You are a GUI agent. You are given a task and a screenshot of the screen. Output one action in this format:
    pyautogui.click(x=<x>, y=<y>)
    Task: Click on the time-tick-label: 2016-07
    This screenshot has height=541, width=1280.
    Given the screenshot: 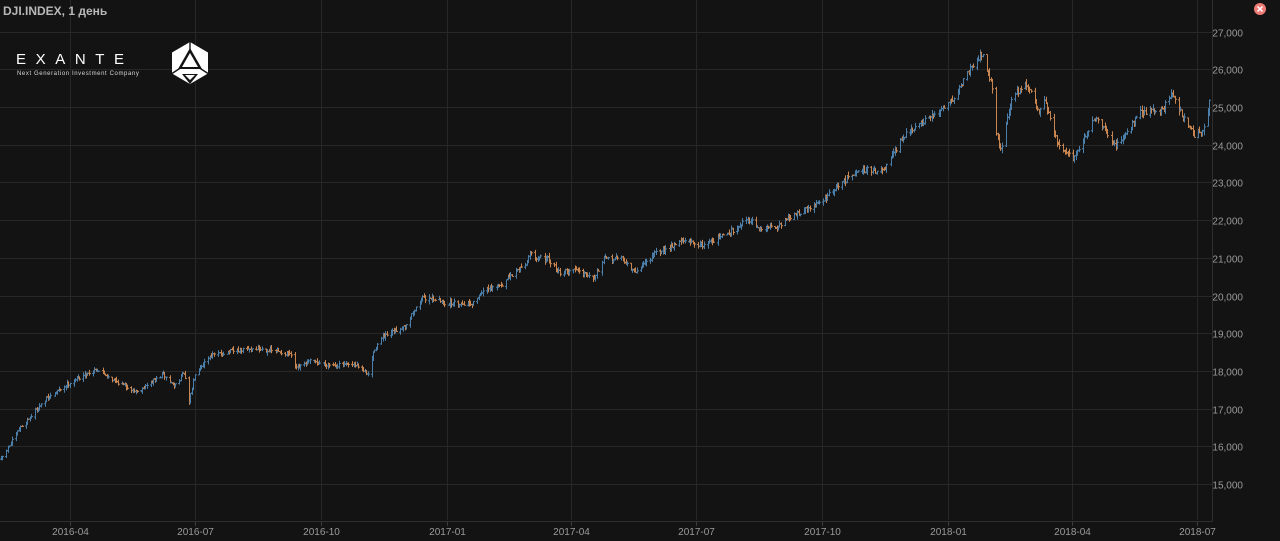 What is the action you would take?
    pyautogui.click(x=195, y=532)
    